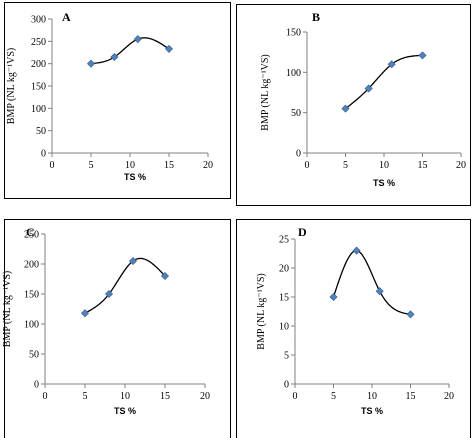 The height and width of the screenshot is (438, 474). What do you see at coordinates (66, 17) in the screenshot?
I see `panel-label: A` at bounding box center [66, 17].